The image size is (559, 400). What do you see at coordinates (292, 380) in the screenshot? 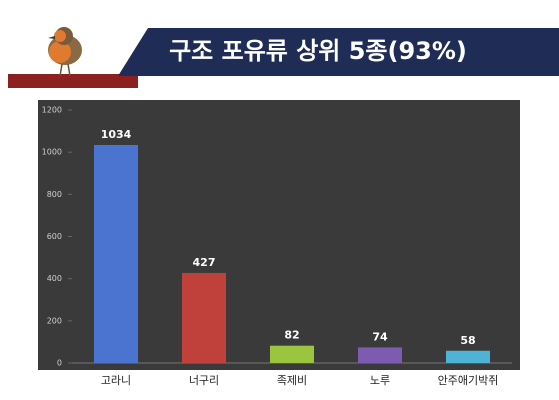
I see `x-tick-label: 족제비` at bounding box center [292, 380].